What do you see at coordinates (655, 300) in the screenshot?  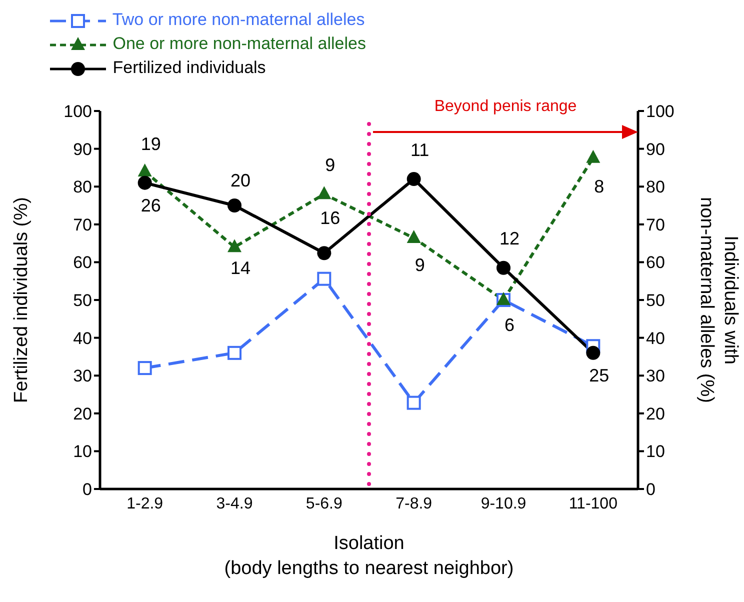 I see `y2-tick-label: 50` at bounding box center [655, 300].